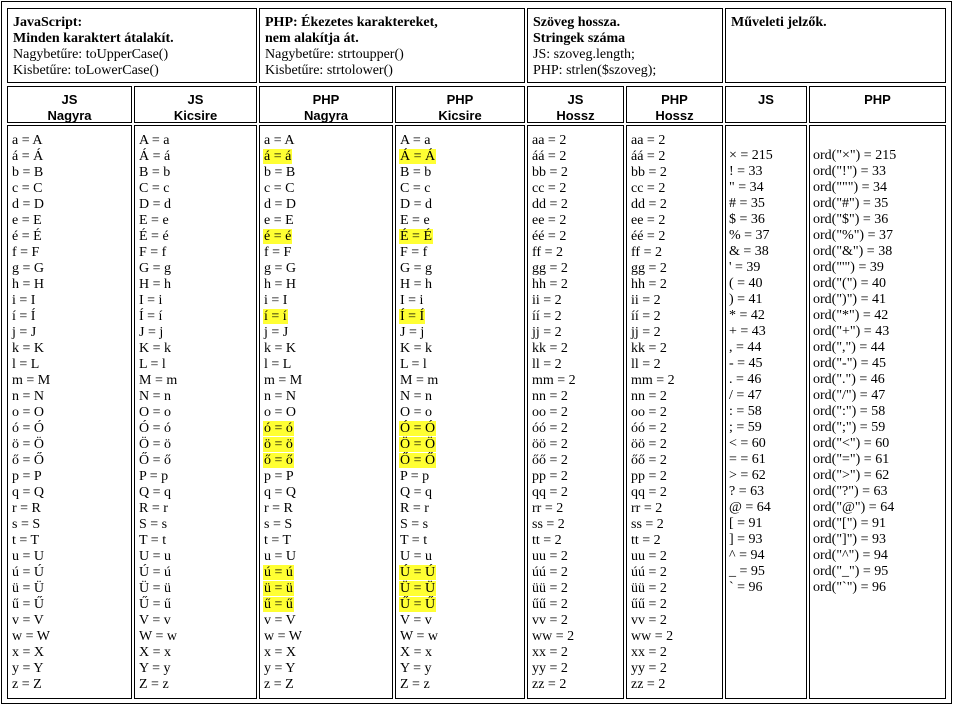 This screenshot has width=955, height=707. Describe the element at coordinates (460, 605) in the screenshot. I see `list-item: Ű = Ű` at that location.